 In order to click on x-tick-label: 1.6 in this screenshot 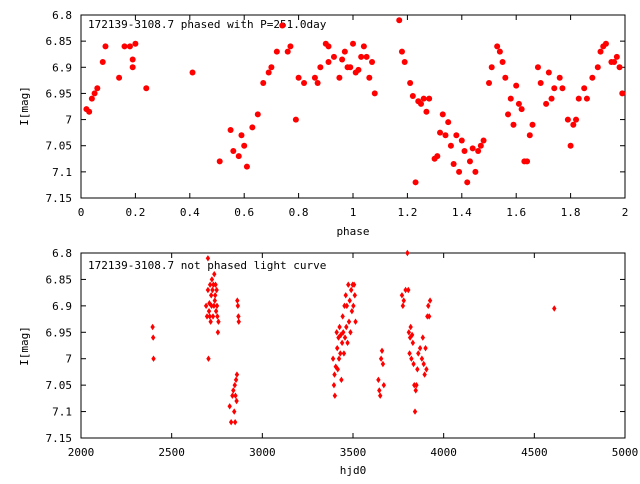, I will do `click(516, 212)`.